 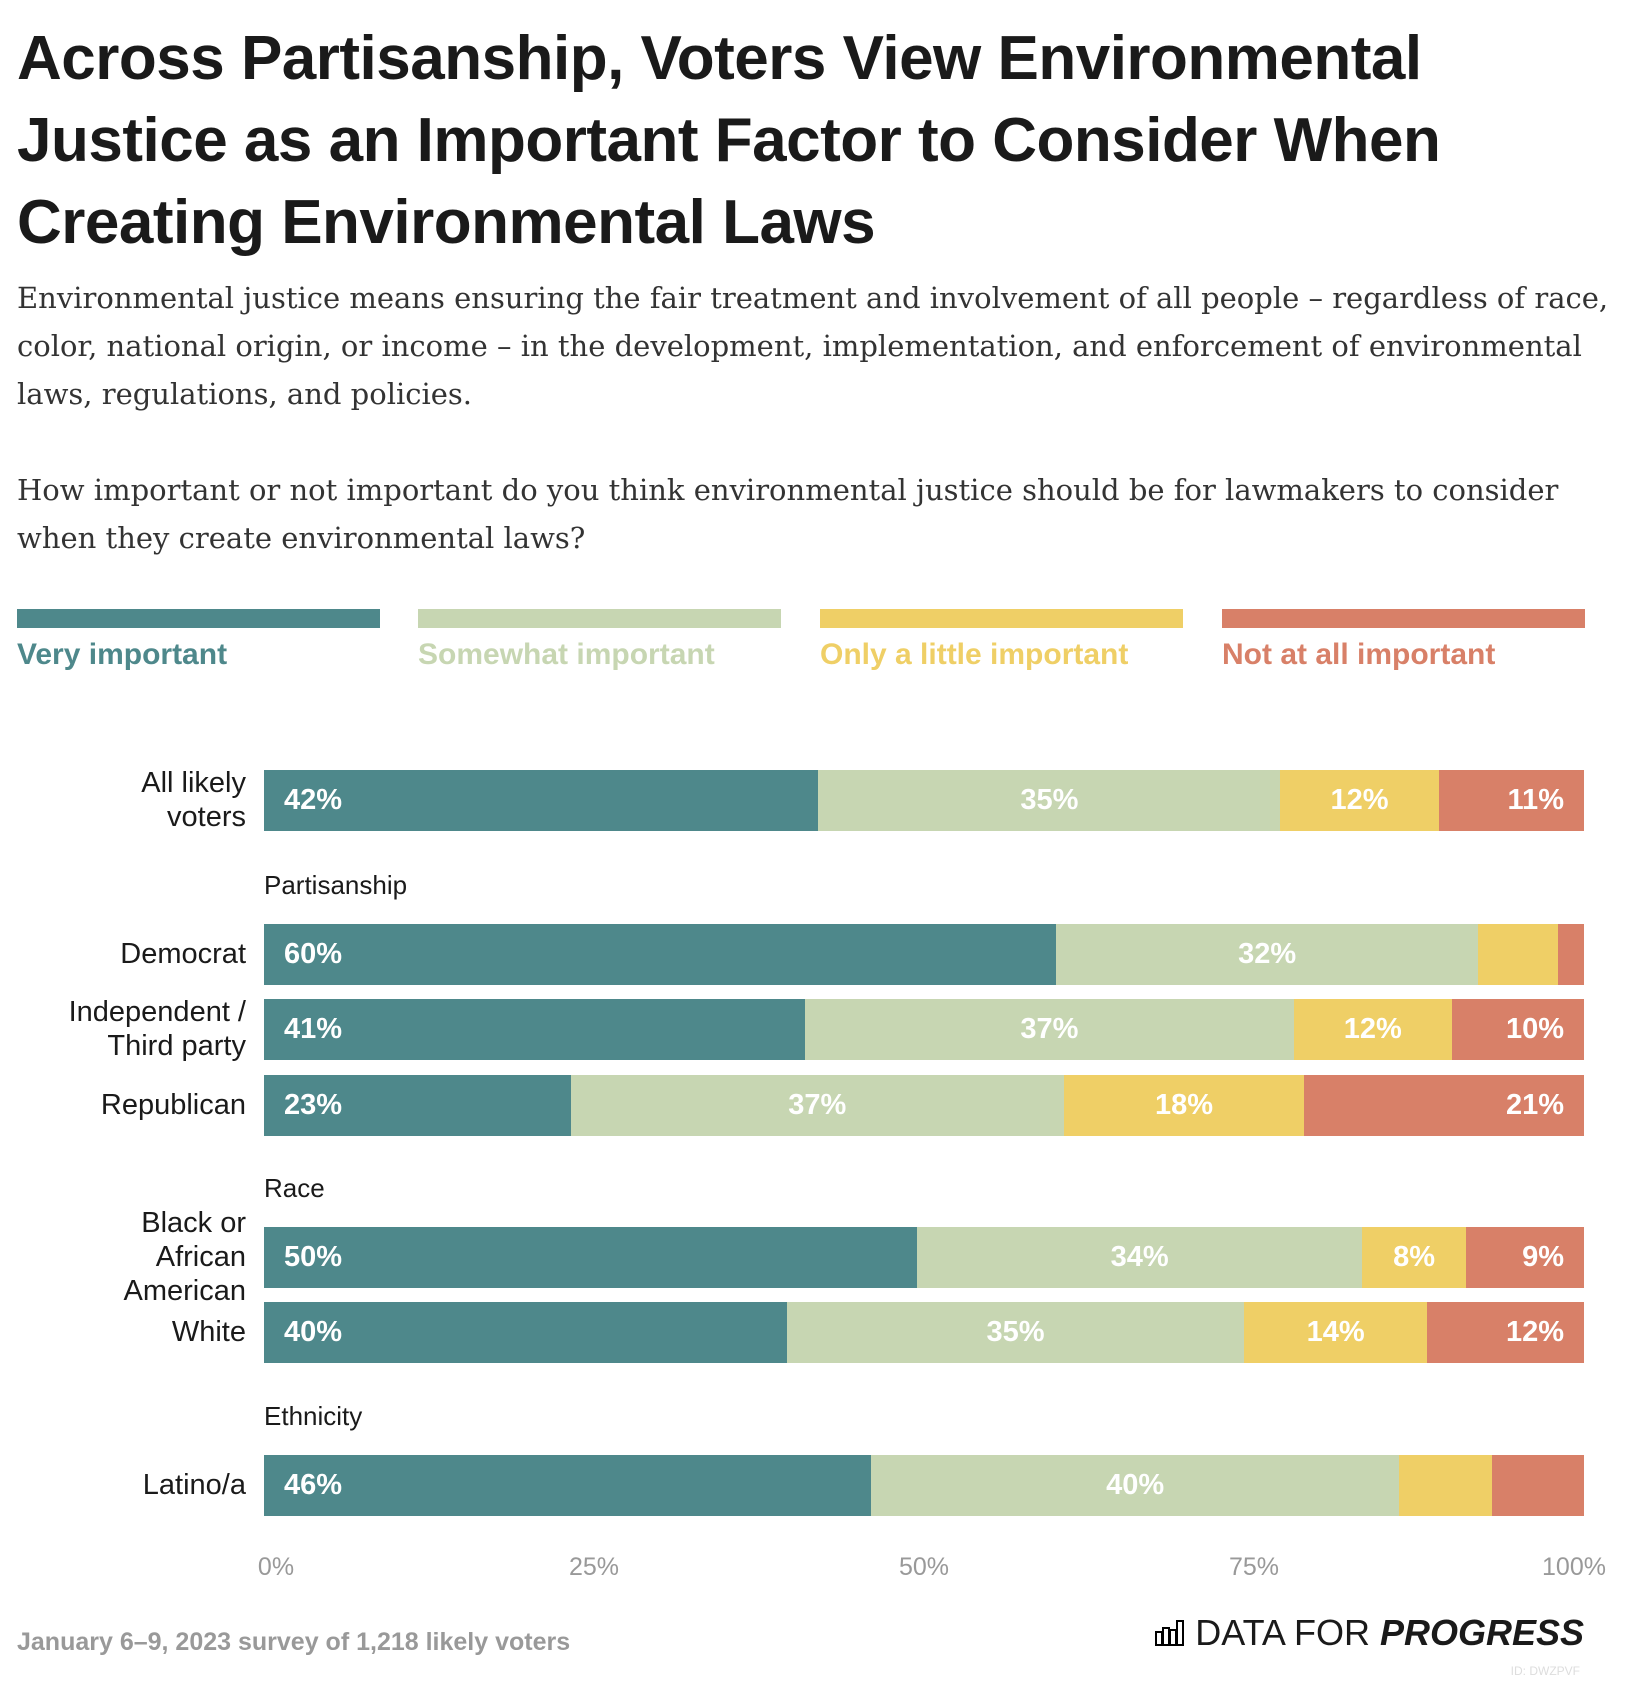 I want to click on bar-row: 42% 35% 12% 11%, so click(x=924, y=800).